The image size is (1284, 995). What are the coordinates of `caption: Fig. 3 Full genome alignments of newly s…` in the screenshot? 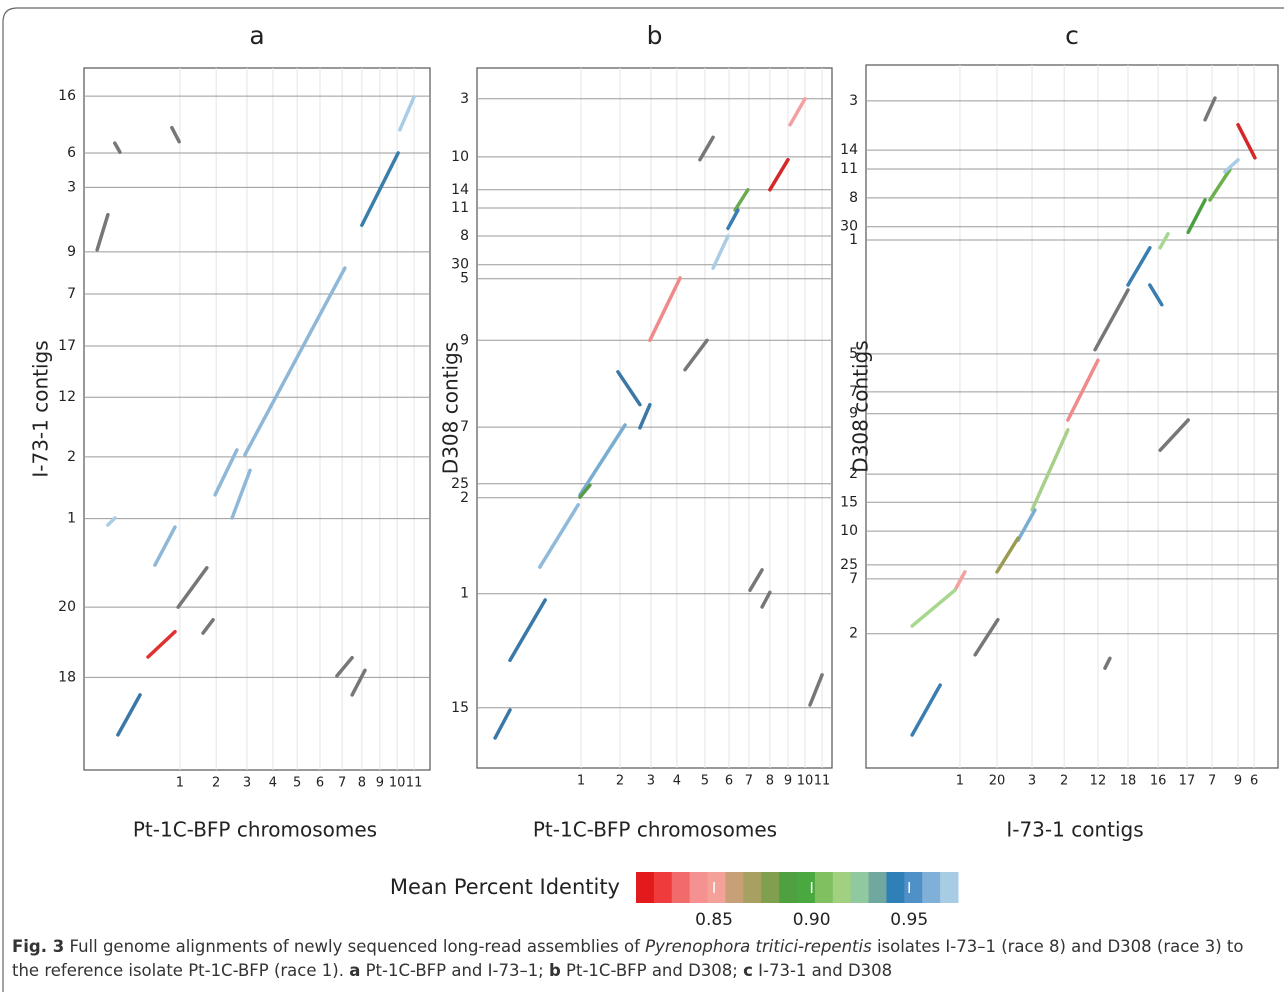 It's located at (643, 959).